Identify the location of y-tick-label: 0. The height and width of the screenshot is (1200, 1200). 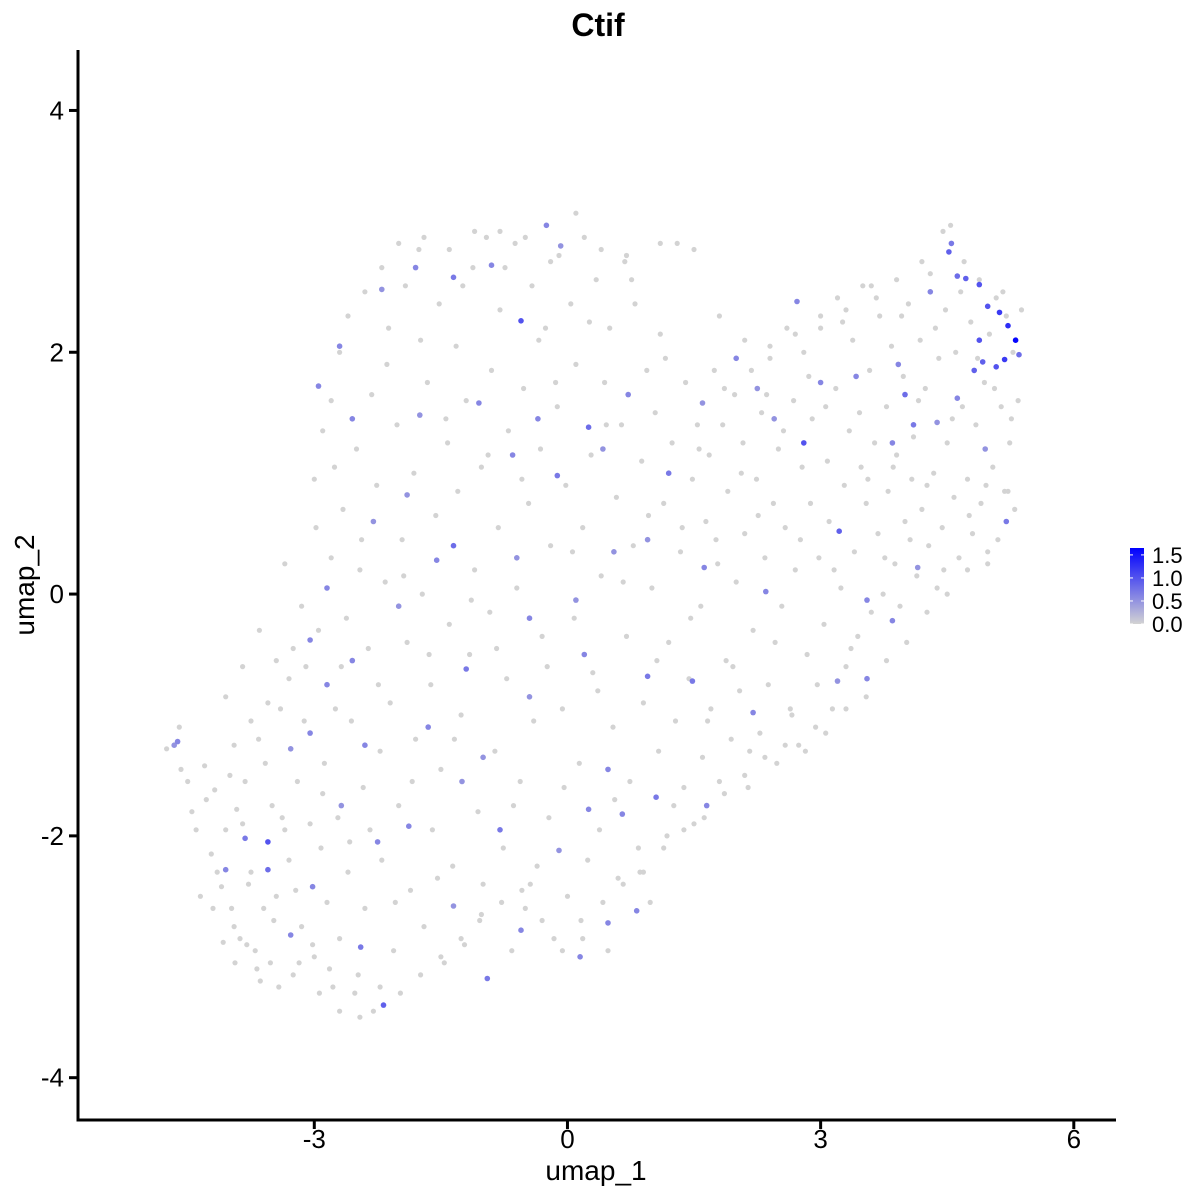
(57, 594).